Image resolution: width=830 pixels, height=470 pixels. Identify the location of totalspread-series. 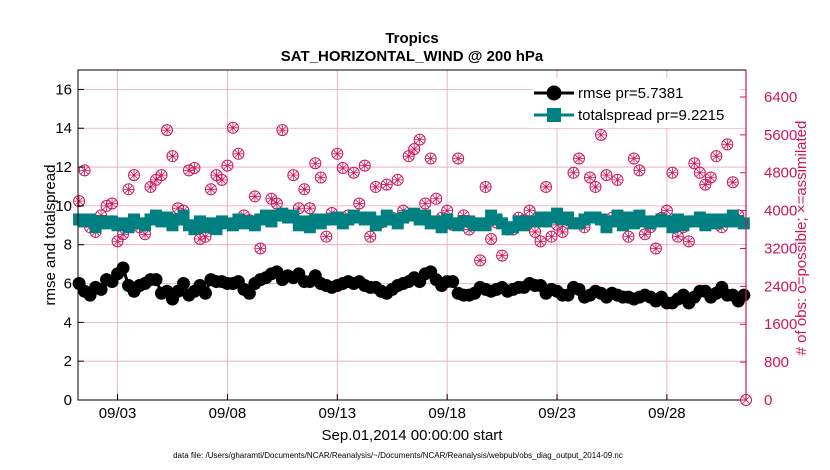
(411, 221).